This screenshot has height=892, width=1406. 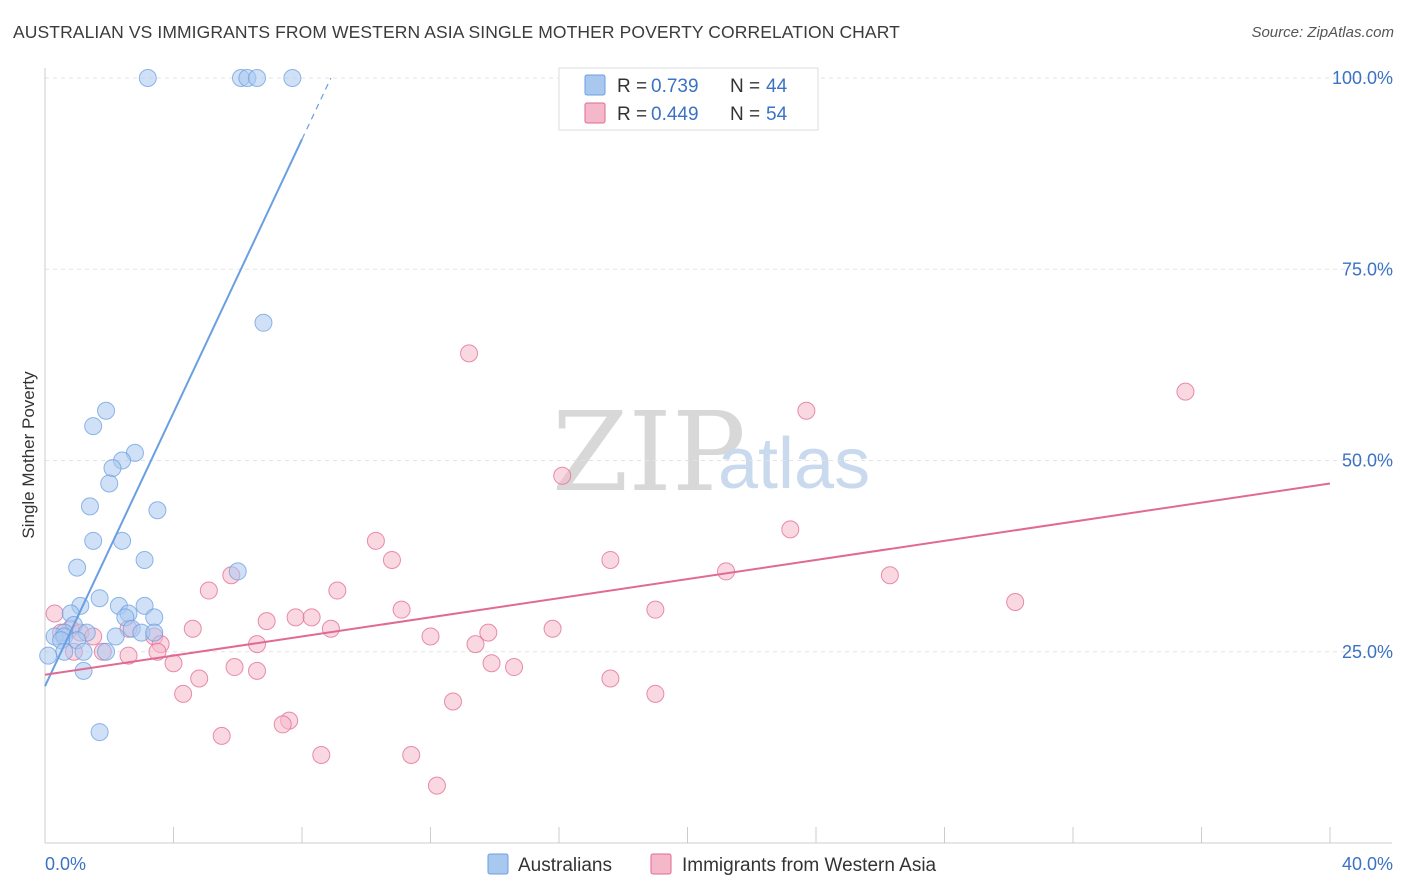 What do you see at coordinates (777, 86) in the screenshot?
I see `legend-n-value-1: 44` at bounding box center [777, 86].